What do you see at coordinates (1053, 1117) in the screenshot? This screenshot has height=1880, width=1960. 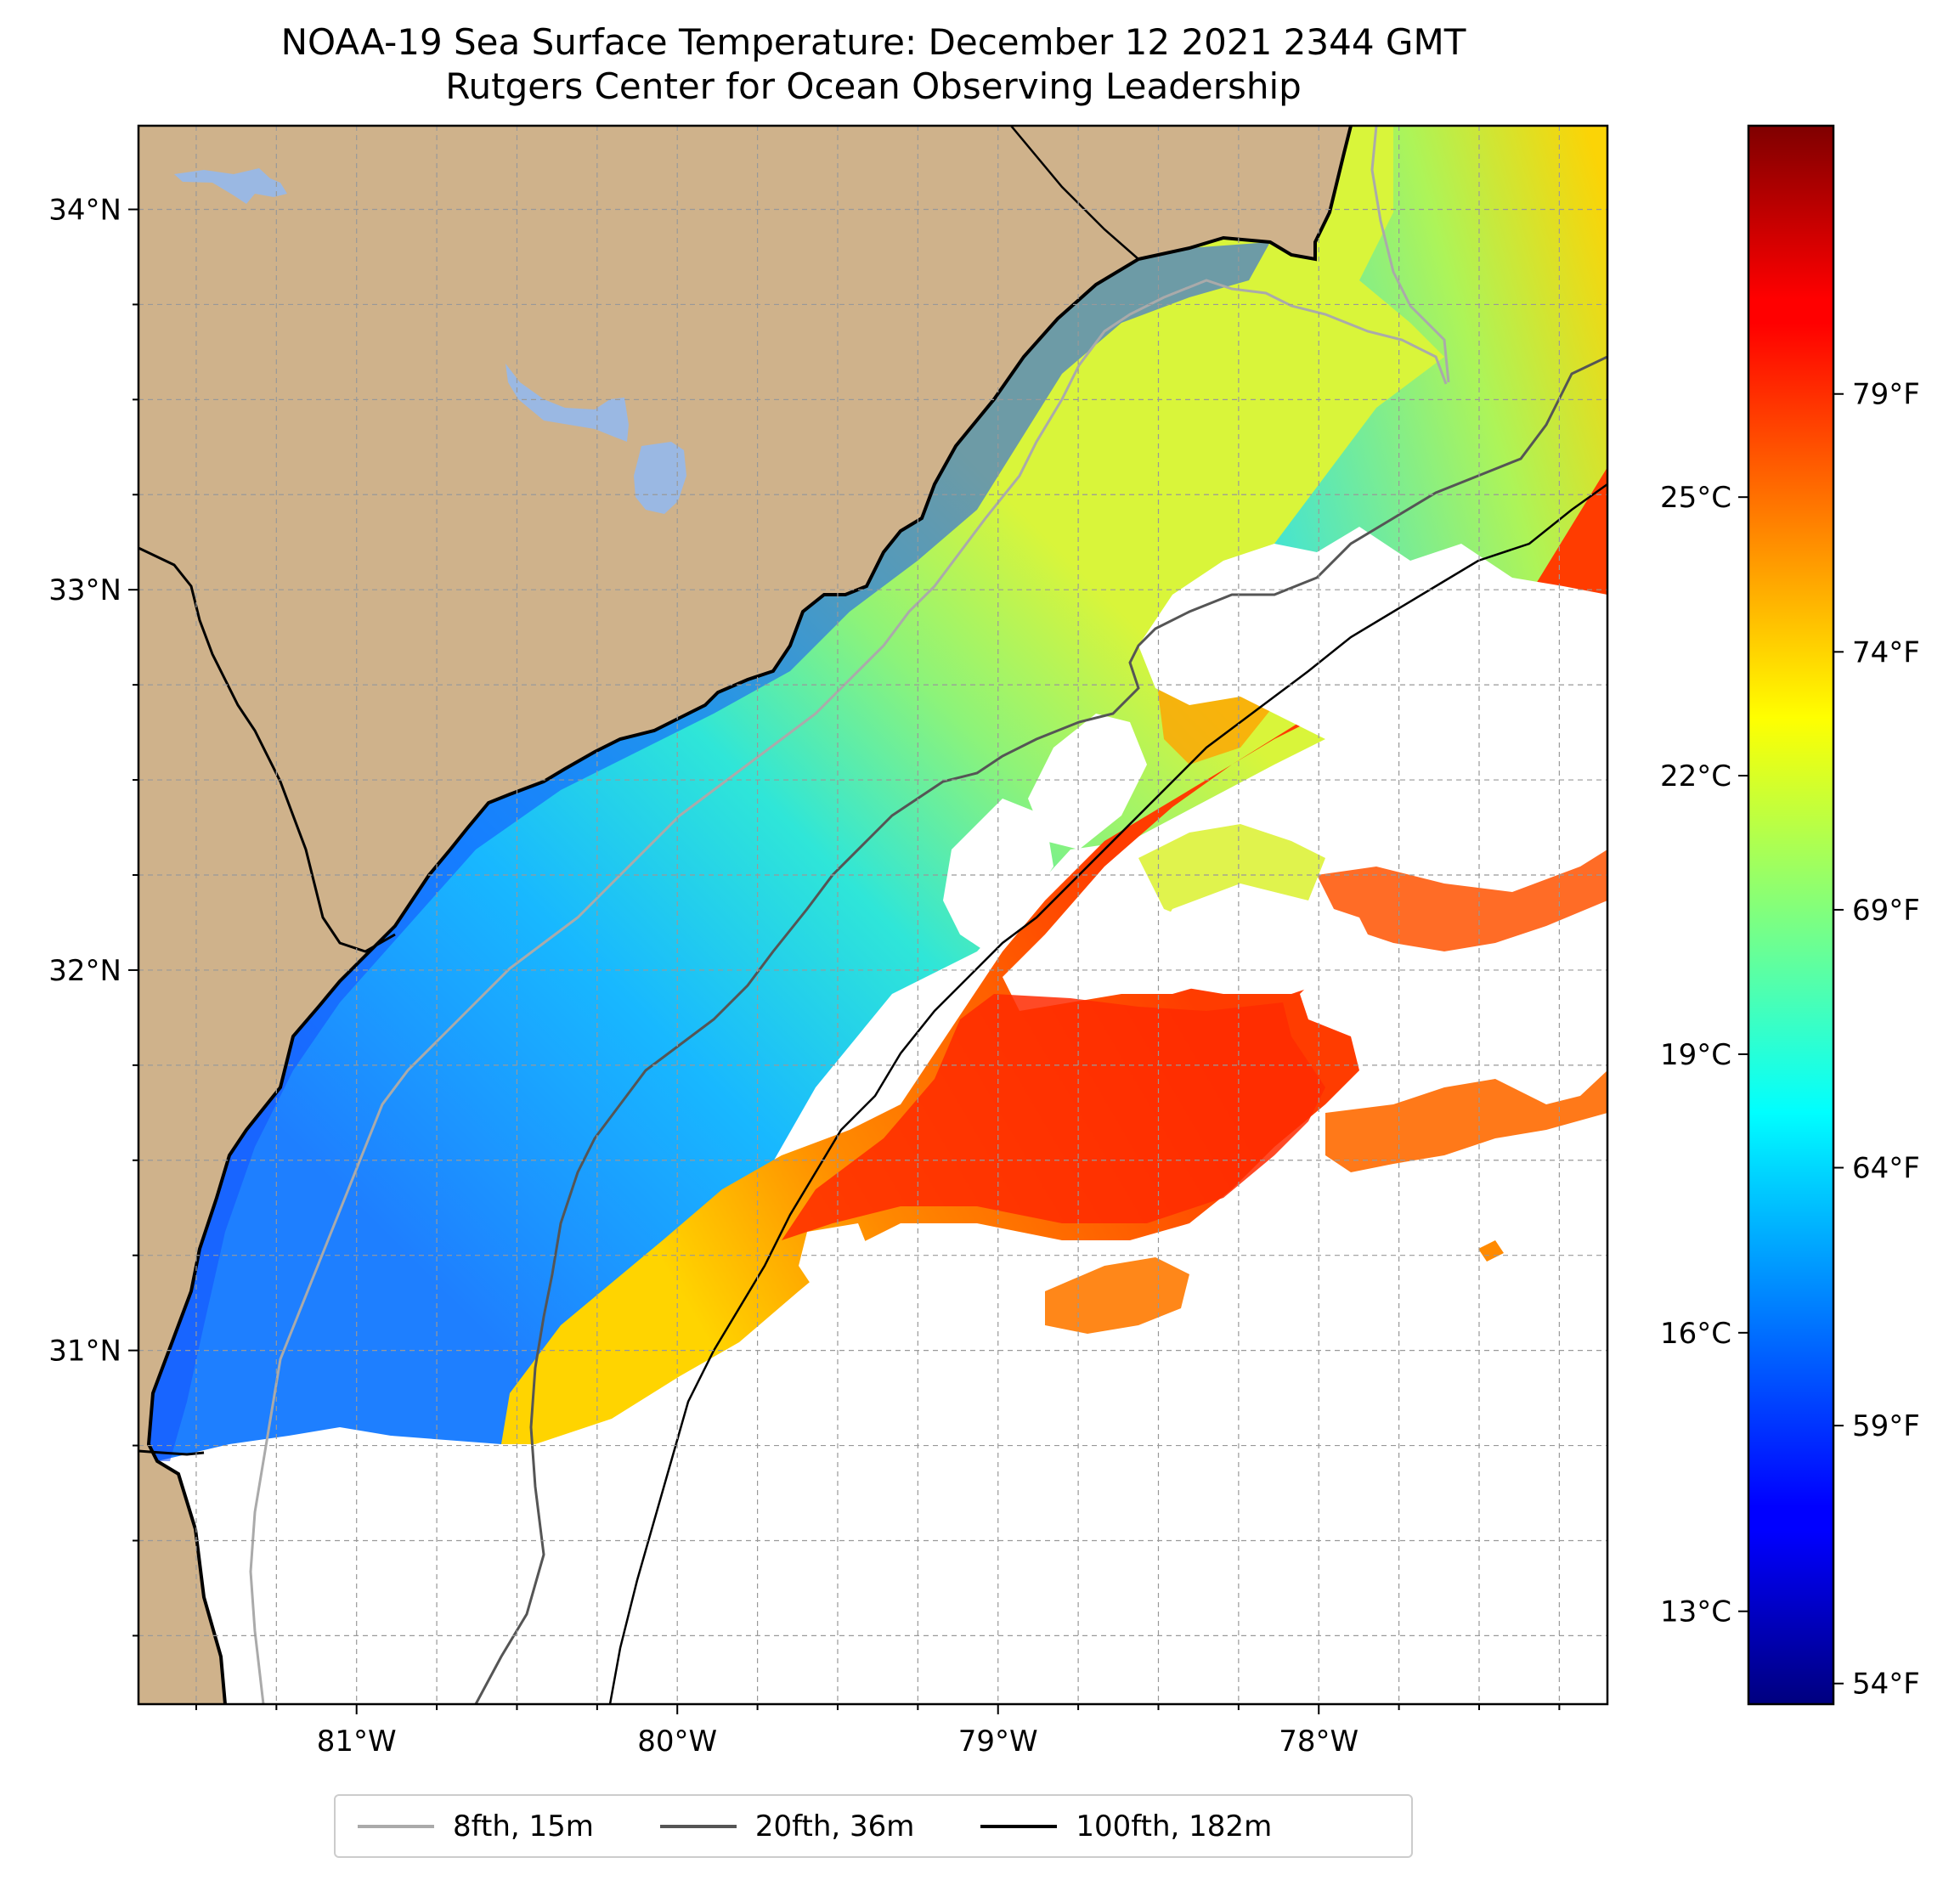 I see `sst-gulf-stream-core` at bounding box center [1053, 1117].